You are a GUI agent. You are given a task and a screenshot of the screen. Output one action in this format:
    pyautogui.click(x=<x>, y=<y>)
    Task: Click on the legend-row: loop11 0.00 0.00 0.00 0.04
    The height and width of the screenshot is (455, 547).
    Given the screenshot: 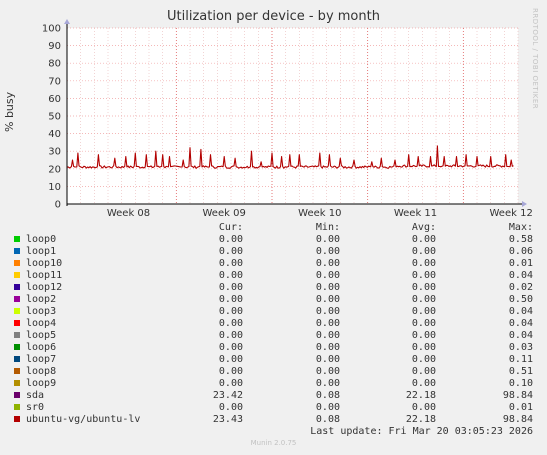 What is the action you would take?
    pyautogui.click(x=273, y=276)
    